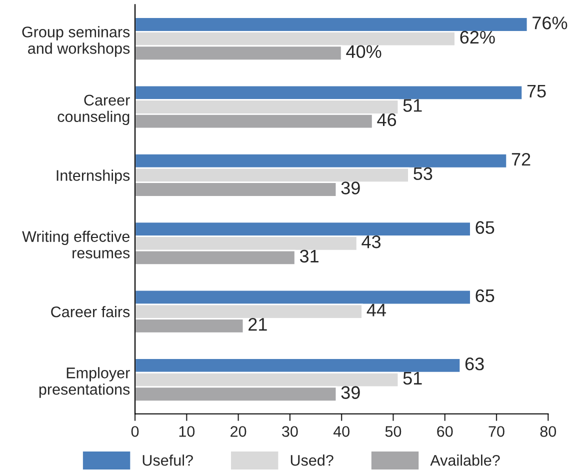  Describe the element at coordinates (496, 431) in the screenshot. I see `x-tick-label: 70` at that location.